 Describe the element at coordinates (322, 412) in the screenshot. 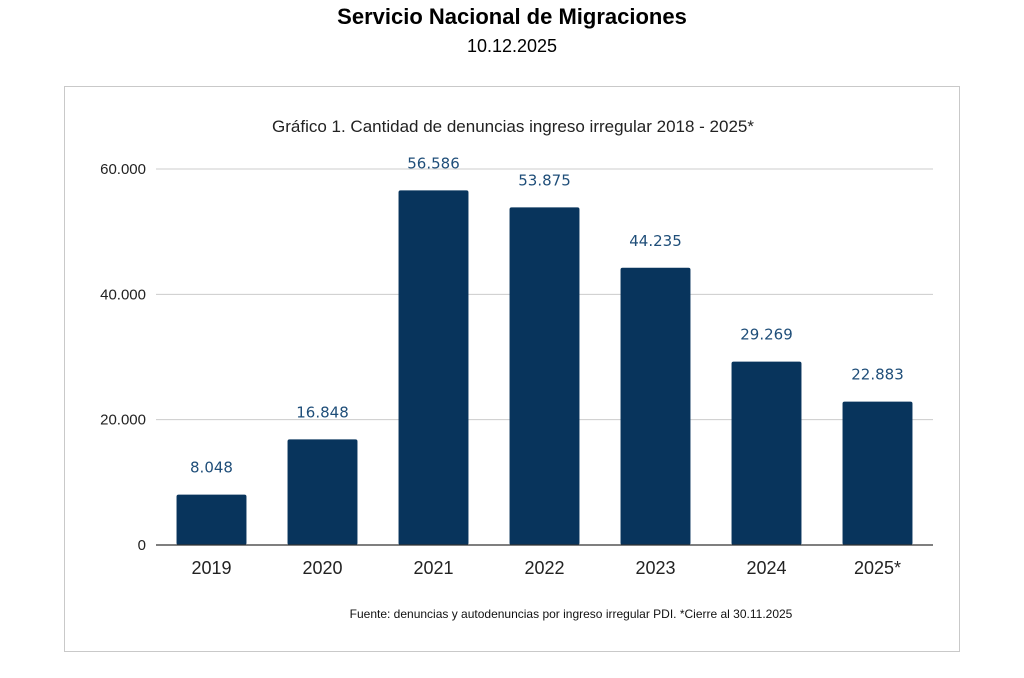

I see `data-label-2020: 16.848` at that location.